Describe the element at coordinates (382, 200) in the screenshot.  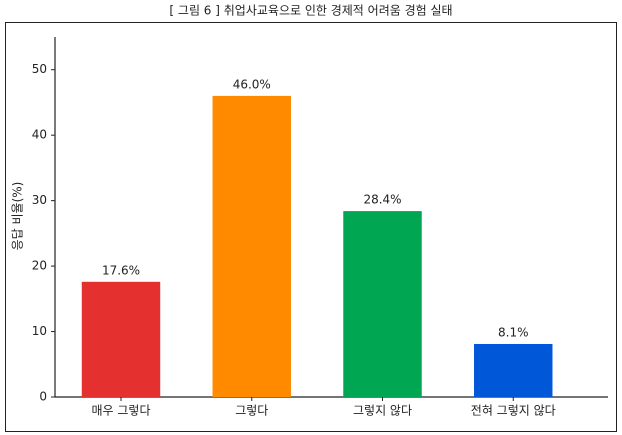
I see `value-label: 28.4%` at that location.